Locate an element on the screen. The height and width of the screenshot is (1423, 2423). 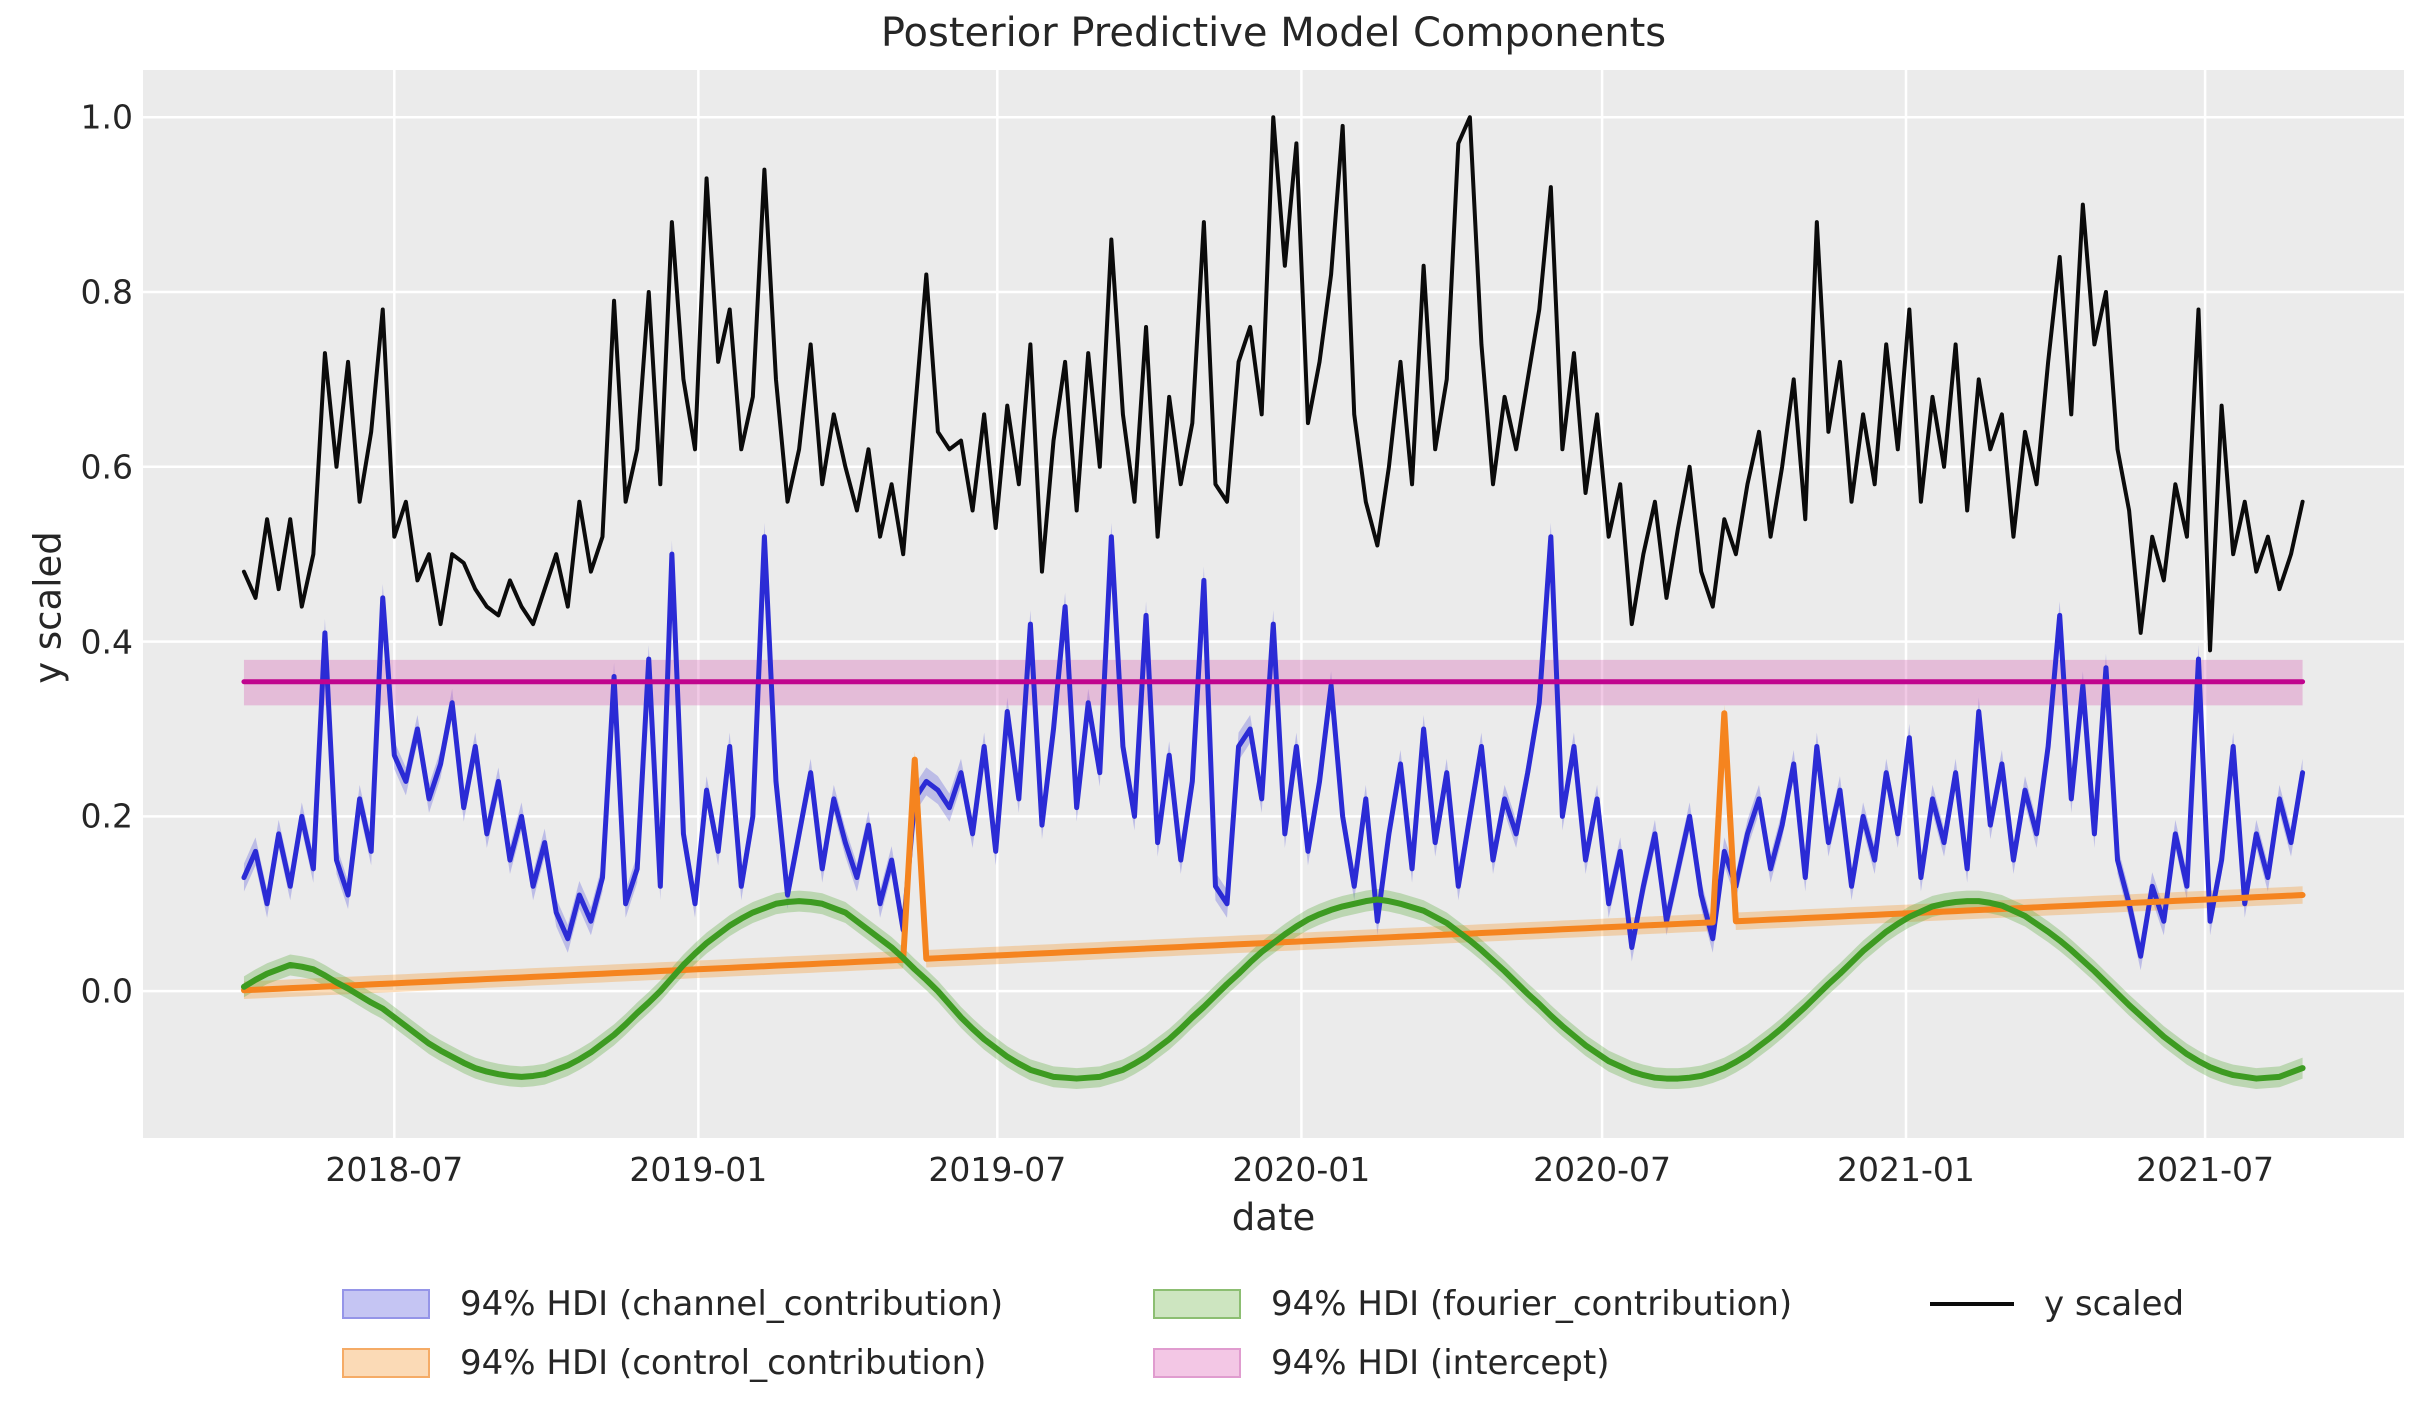
legend-label: 94% HDI (intercept) is located at coordinates (1440, 1363).